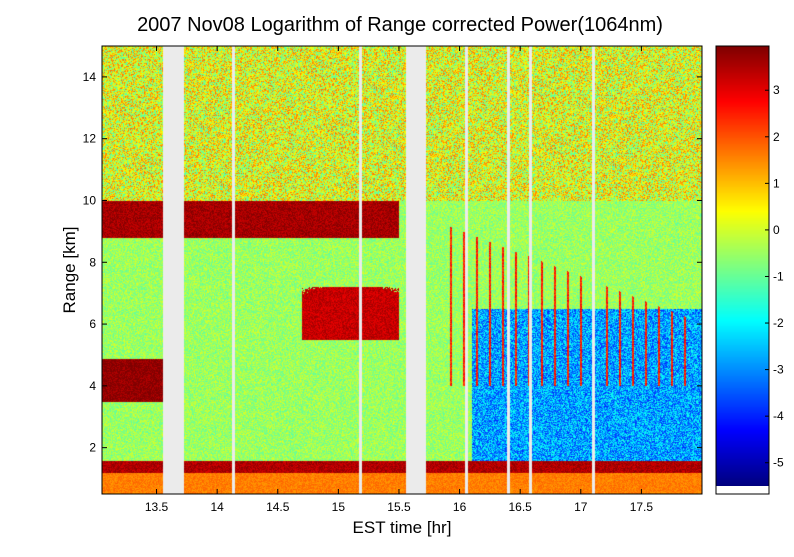 The width and height of the screenshot is (794, 557). Describe the element at coordinates (642, 507) in the screenshot. I see `x-tick-label: 17.5` at that location.